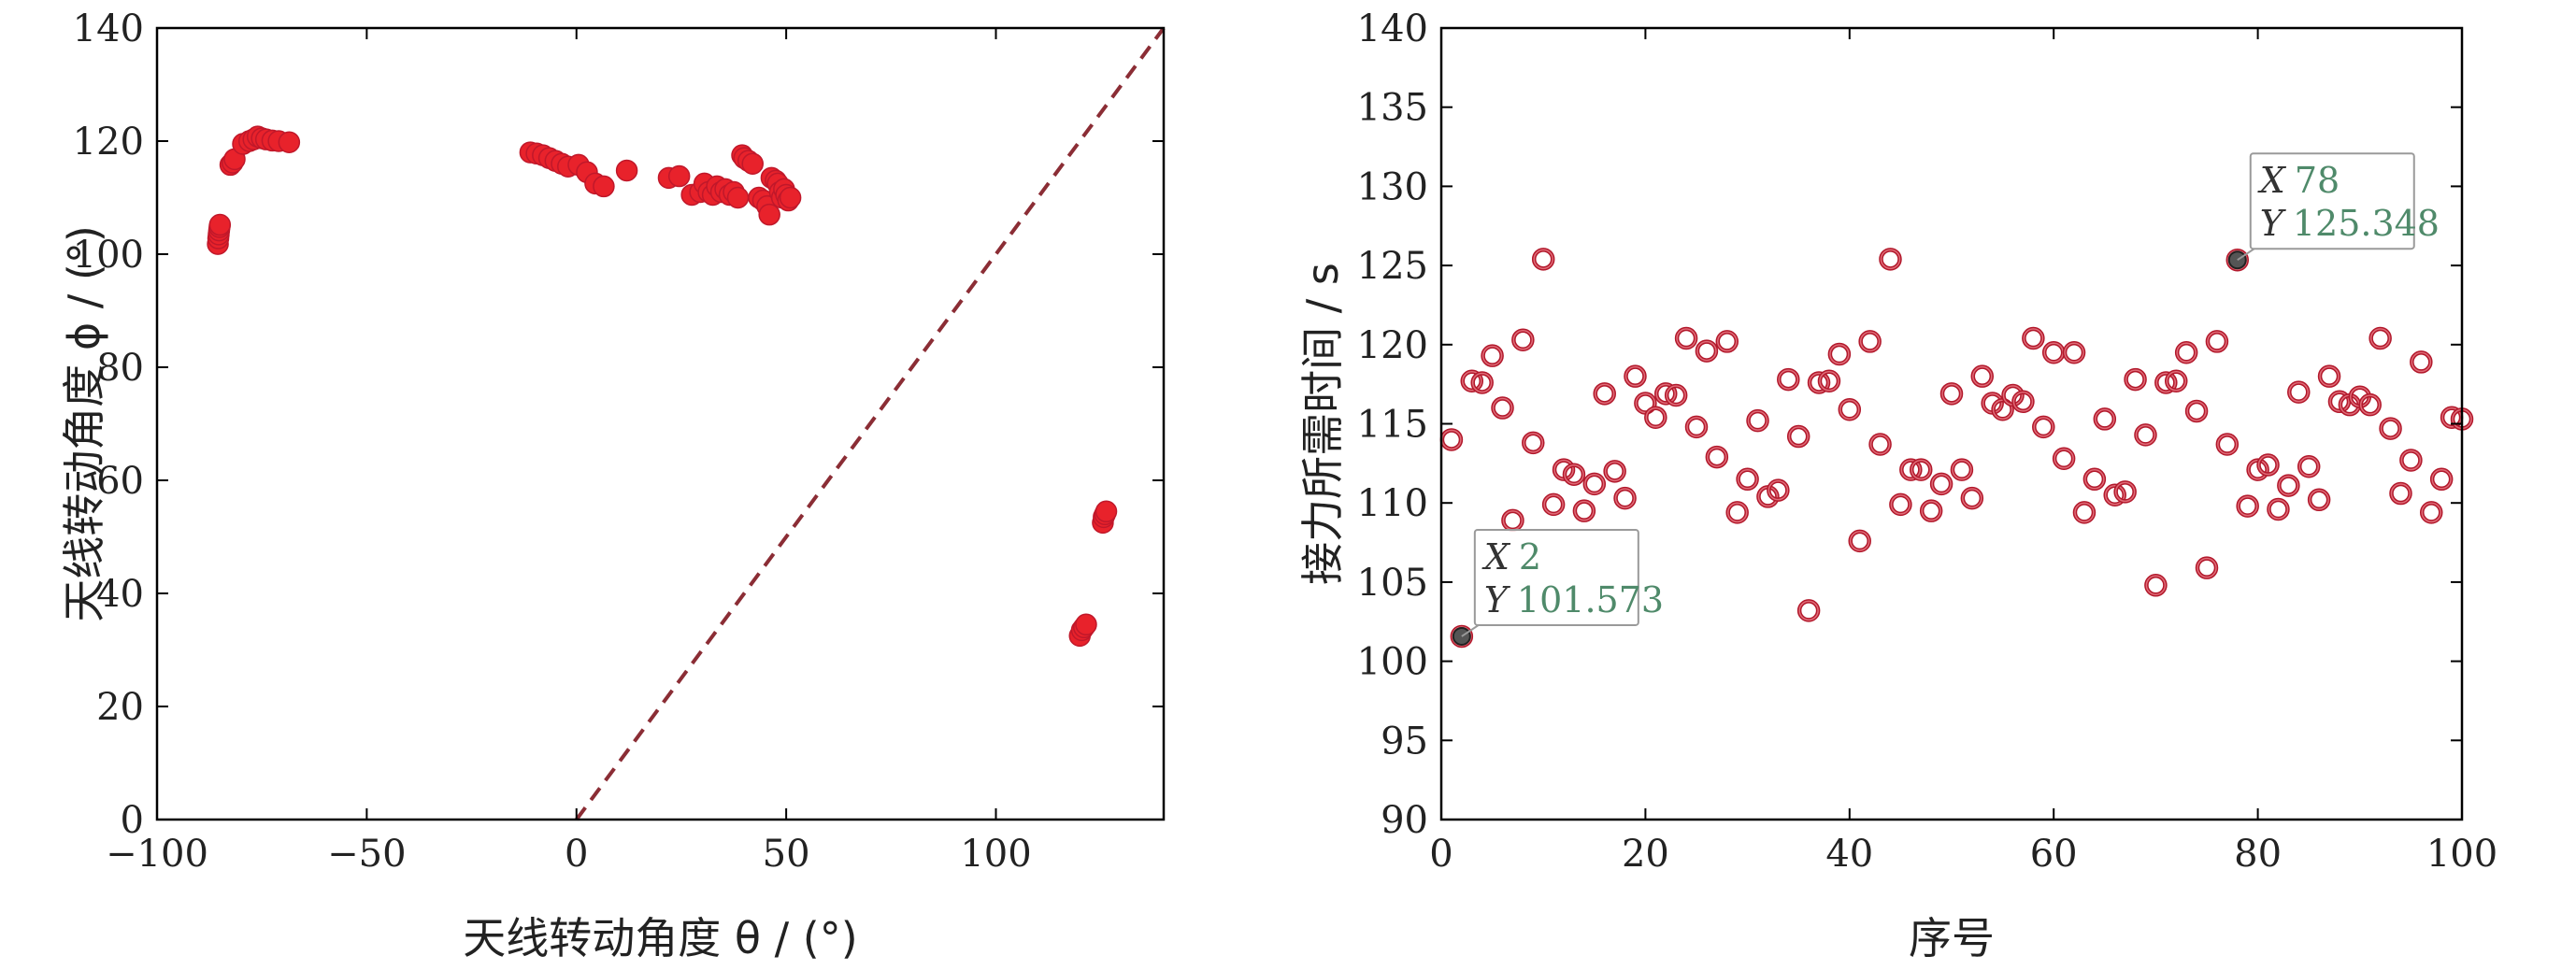  Describe the element at coordinates (1952, 938) in the screenshot. I see `right-x-axis-label: 序号` at that location.